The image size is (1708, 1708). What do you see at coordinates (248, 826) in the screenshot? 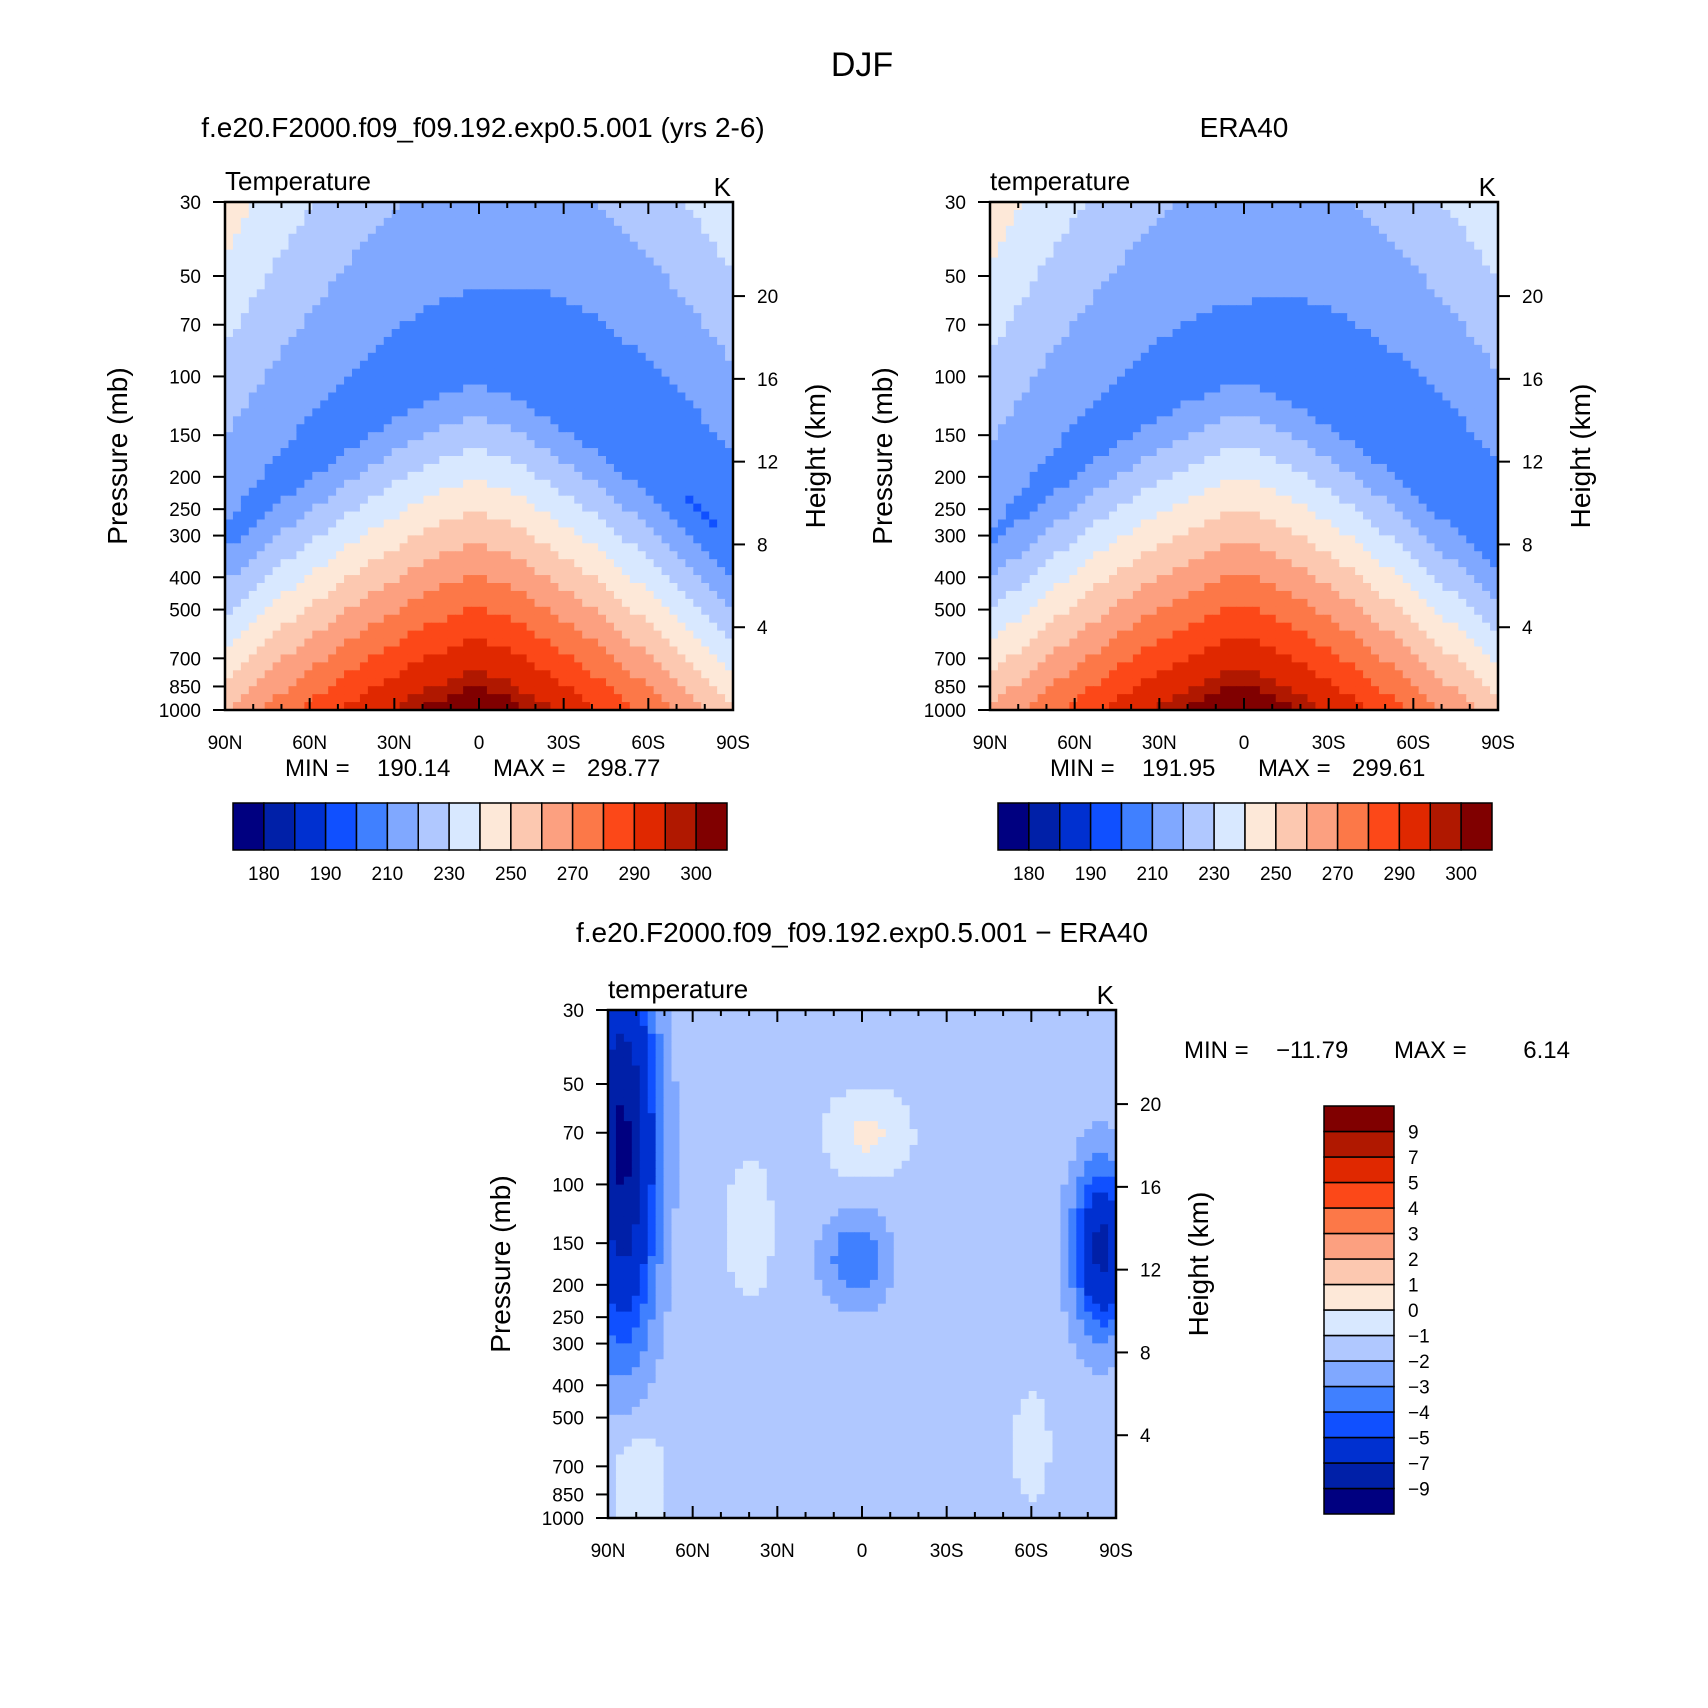
I see `colorbar-swatch` at bounding box center [248, 826].